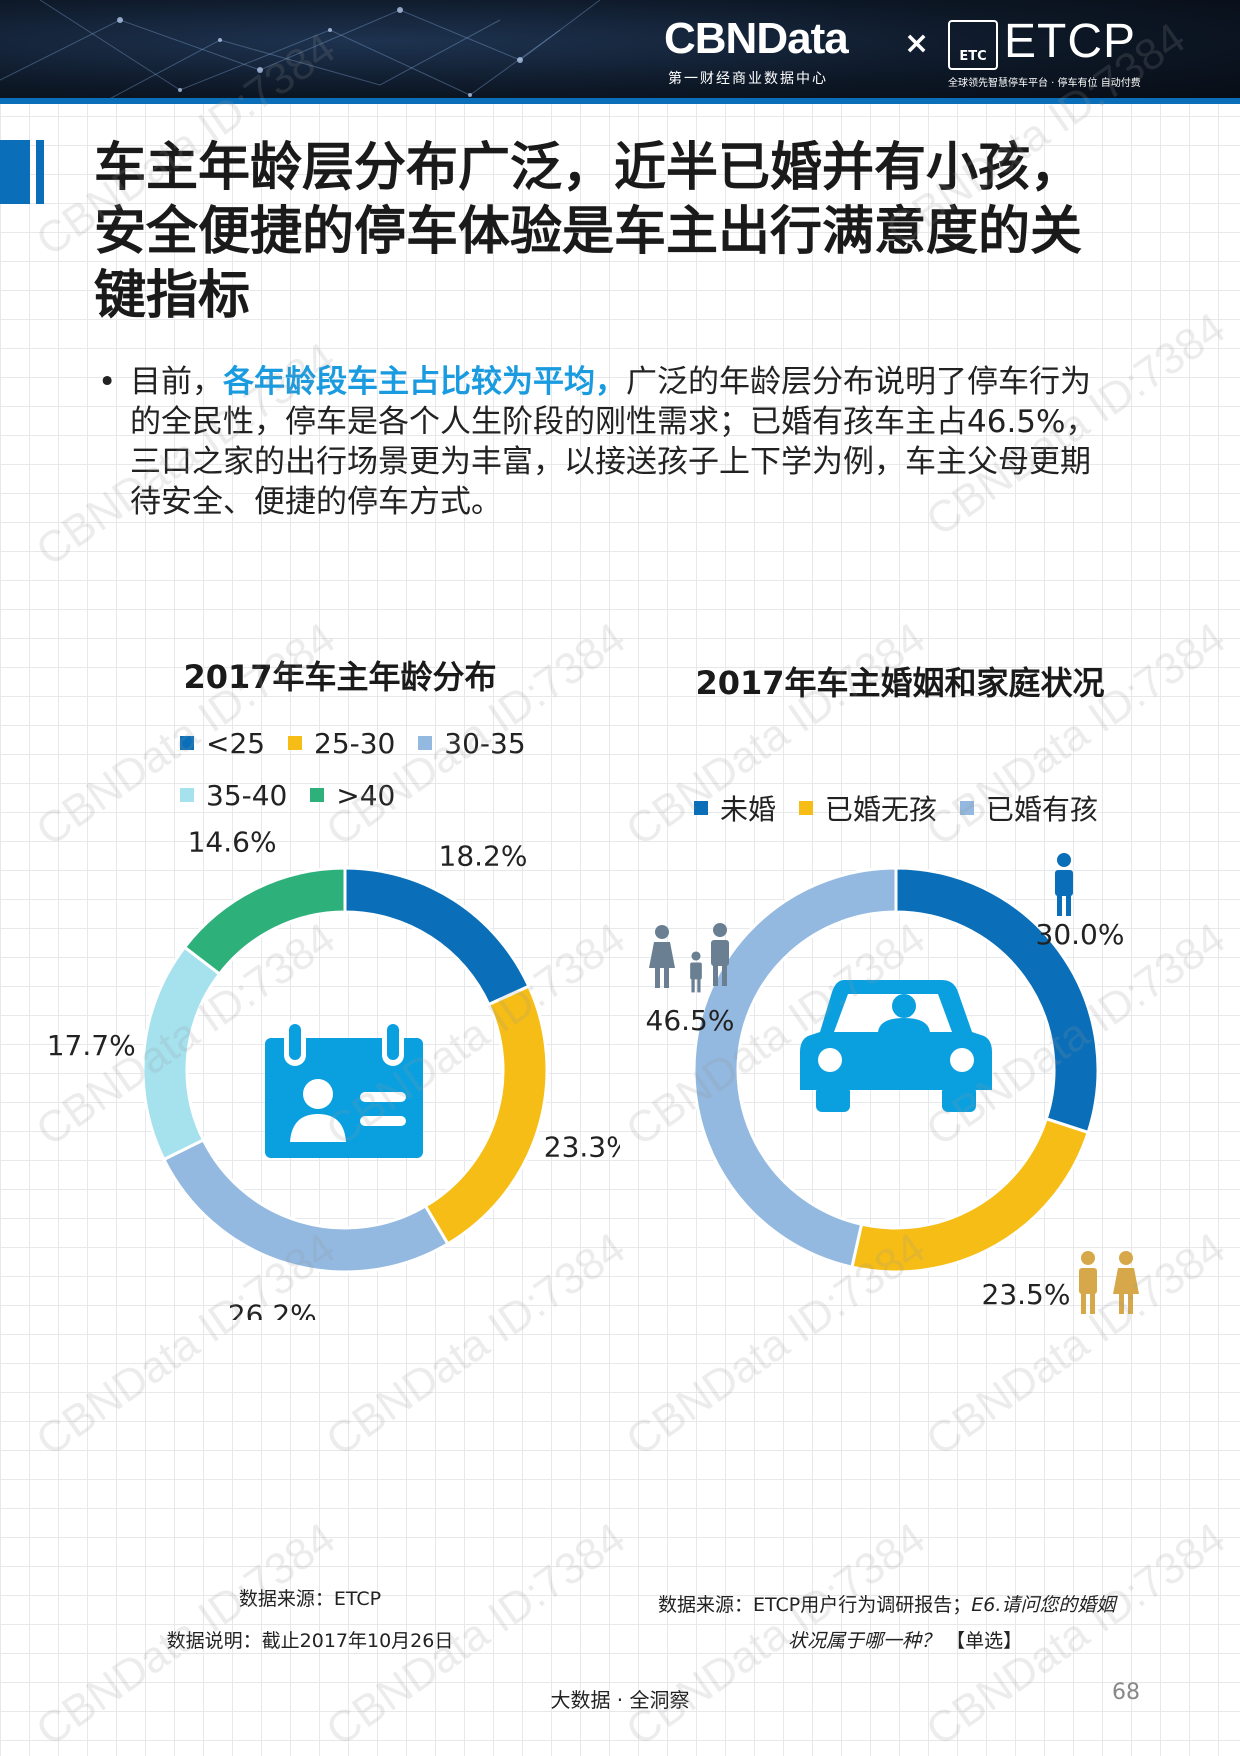 This screenshot has width=1240, height=1756. What do you see at coordinates (864, 1641) in the screenshot?
I see `source-right-question-cont: 状况属于哪一种？` at bounding box center [864, 1641].